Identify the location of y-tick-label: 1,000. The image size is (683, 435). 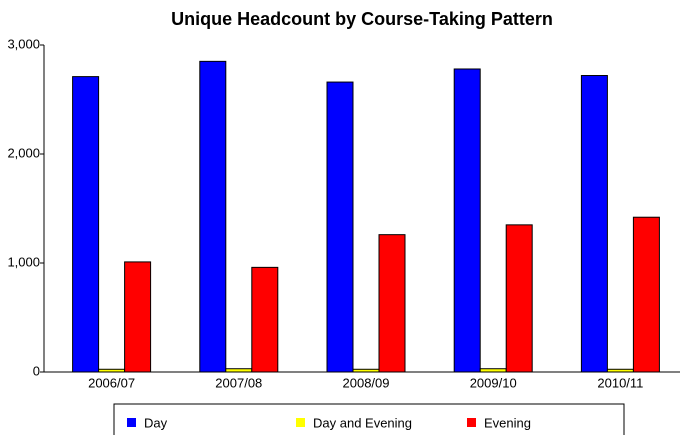
(23, 261).